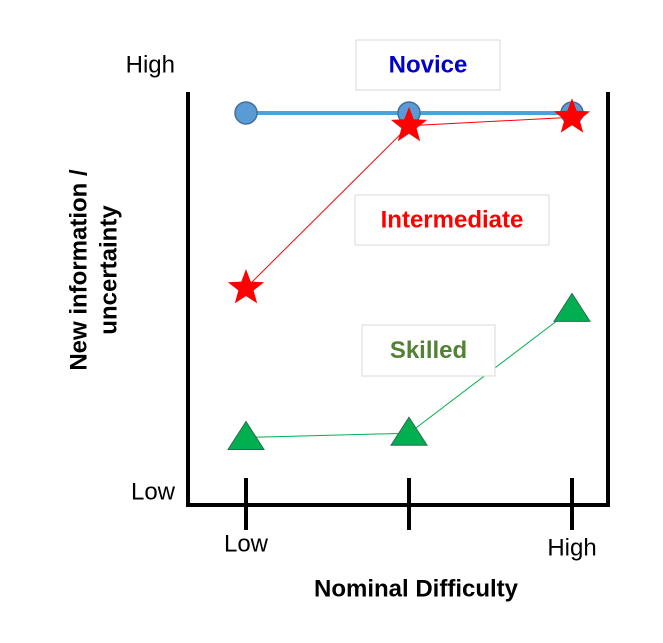  What do you see at coordinates (150, 64) in the screenshot?
I see `y-tick-label: High` at bounding box center [150, 64].